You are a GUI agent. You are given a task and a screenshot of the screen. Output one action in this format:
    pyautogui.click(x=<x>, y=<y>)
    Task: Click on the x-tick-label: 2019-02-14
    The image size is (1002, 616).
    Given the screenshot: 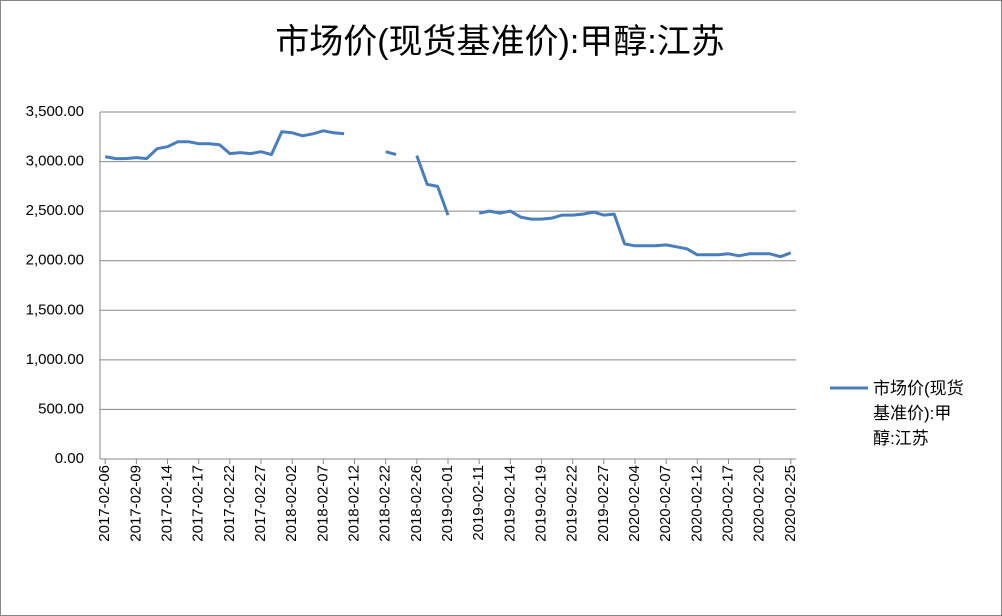 What is the action you would take?
    pyautogui.click(x=509, y=503)
    